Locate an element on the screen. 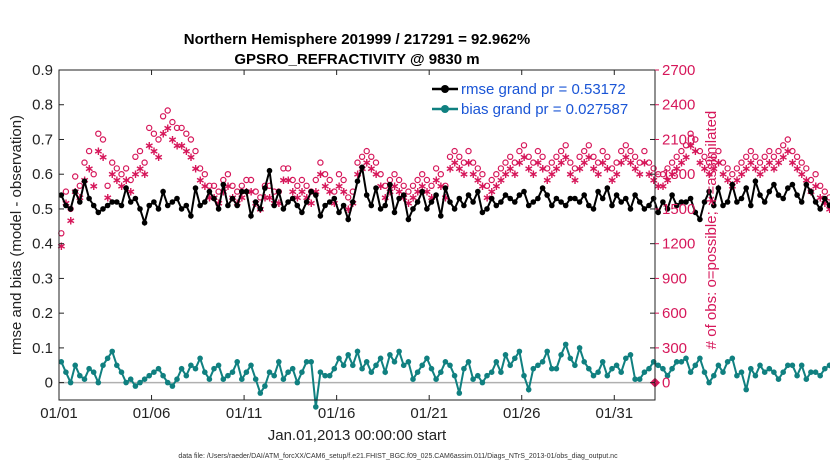  y-left-tick-label: 0.9 is located at coordinates (42, 70).